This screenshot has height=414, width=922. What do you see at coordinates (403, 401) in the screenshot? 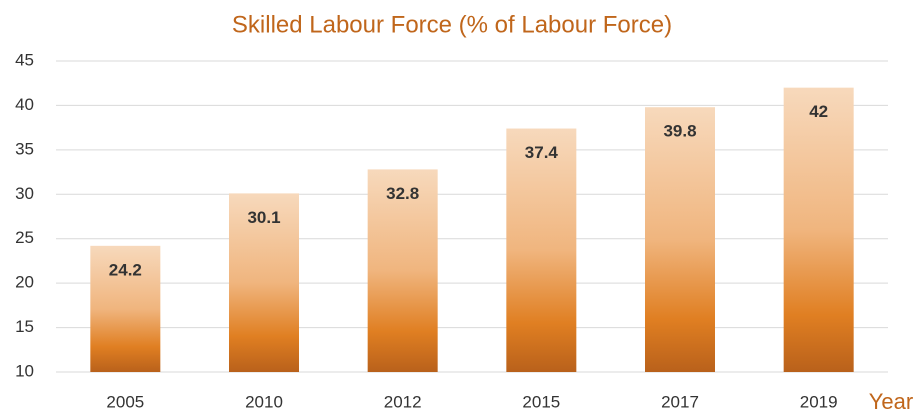
I see `x-tick-label: 2012` at bounding box center [403, 401].